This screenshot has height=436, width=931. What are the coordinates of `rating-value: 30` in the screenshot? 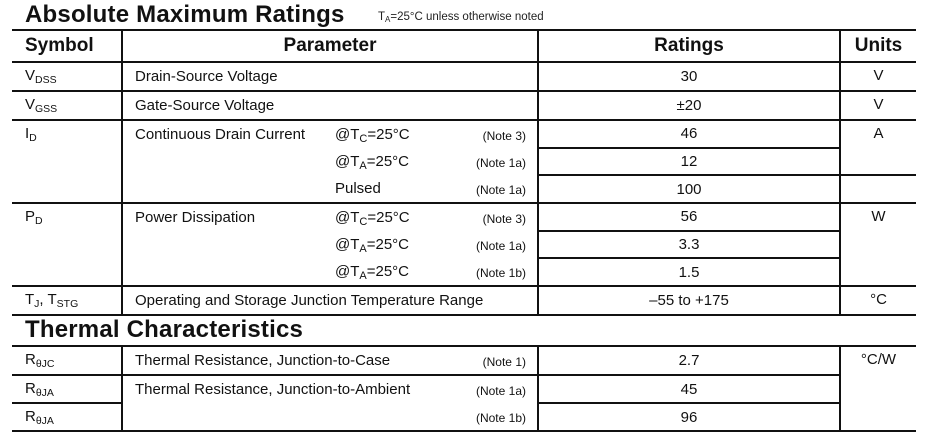 It's located at (689, 76).